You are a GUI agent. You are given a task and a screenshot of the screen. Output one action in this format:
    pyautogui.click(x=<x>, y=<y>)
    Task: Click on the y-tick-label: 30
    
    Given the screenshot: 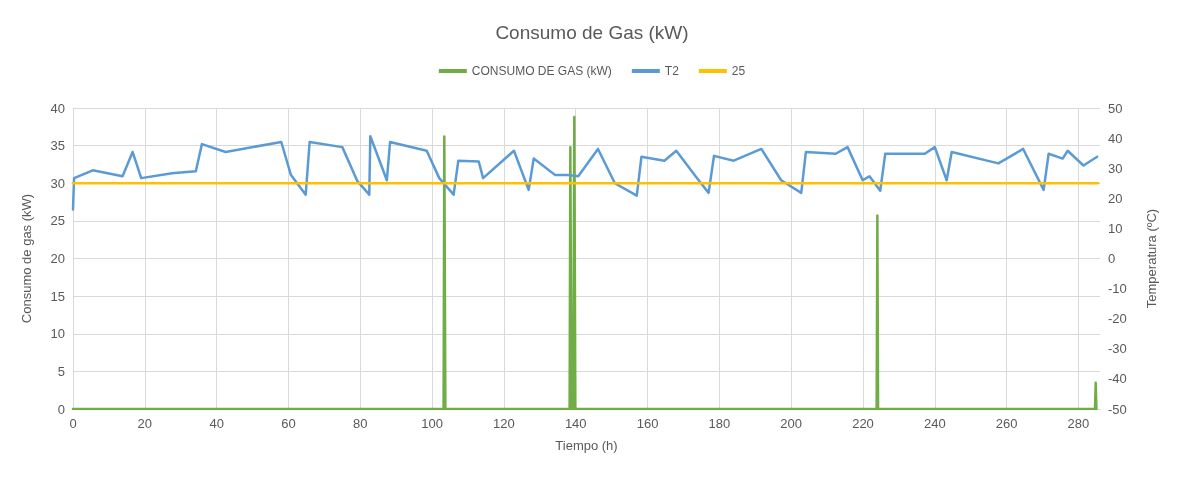 What is the action you would take?
    pyautogui.click(x=57, y=183)
    